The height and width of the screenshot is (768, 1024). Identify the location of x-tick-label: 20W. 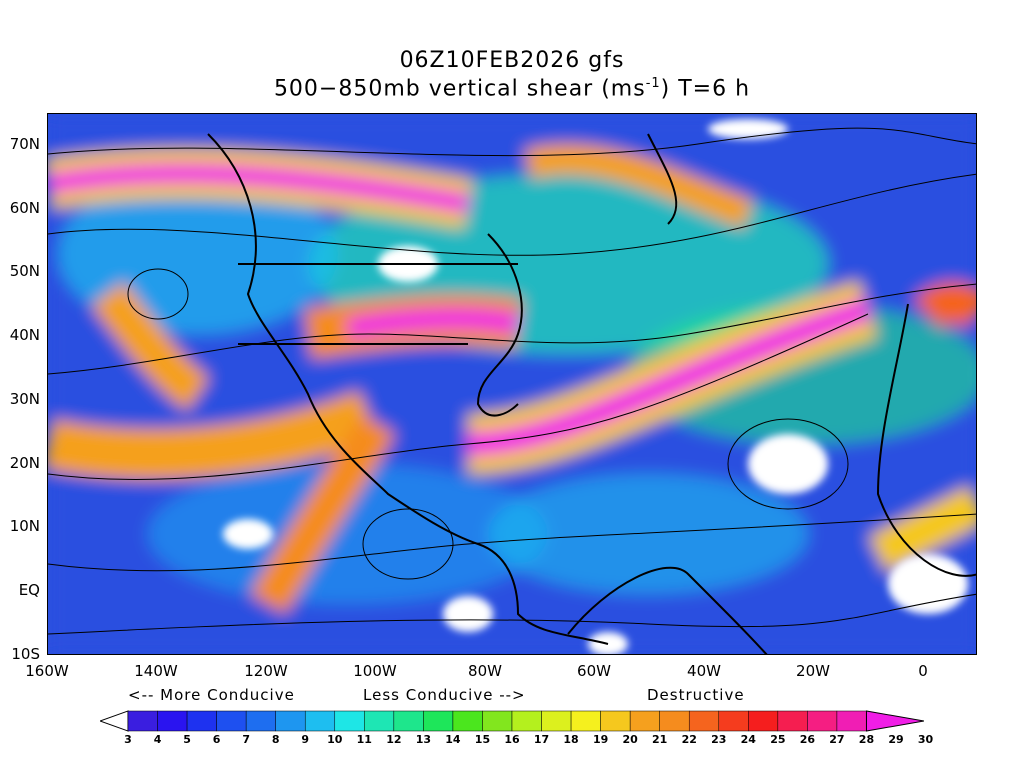
(813, 671).